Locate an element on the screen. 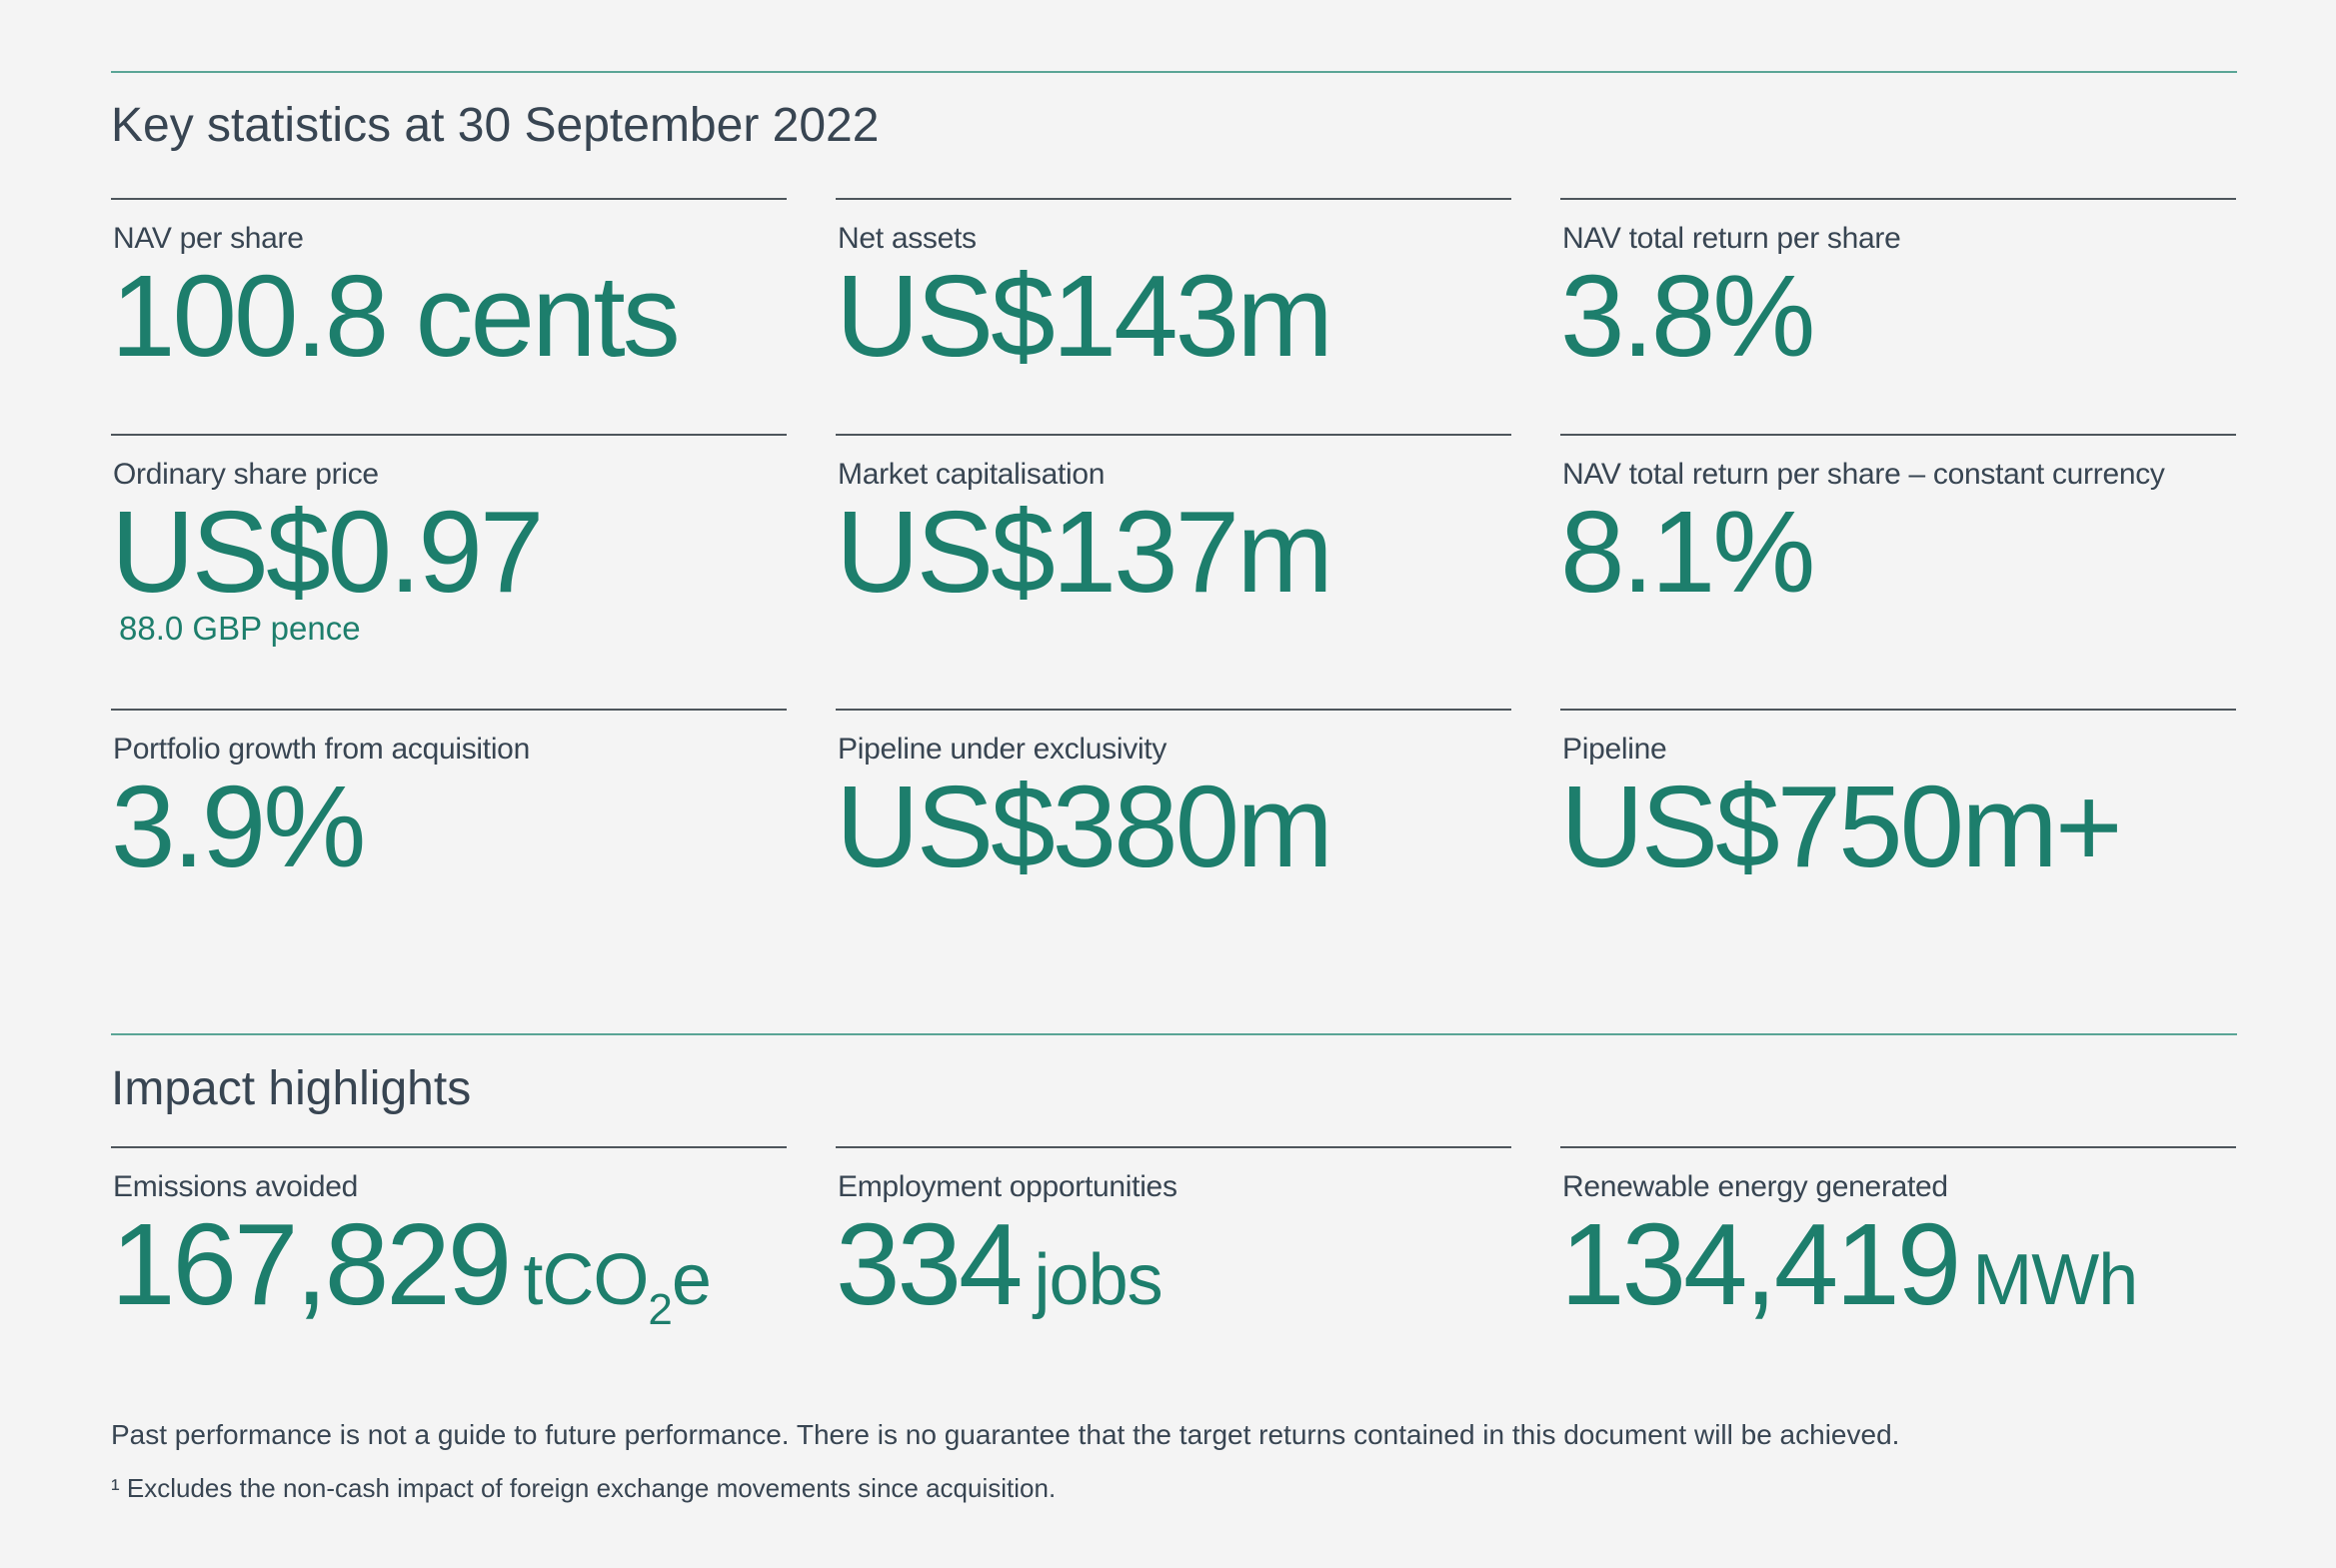  stat-value: 3.8% is located at coordinates (1687, 316).